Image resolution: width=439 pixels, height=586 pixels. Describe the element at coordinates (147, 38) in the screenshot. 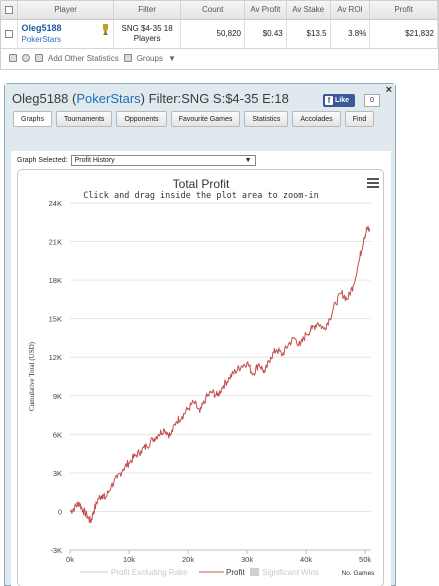

I see `filter-line-2: Players` at that location.